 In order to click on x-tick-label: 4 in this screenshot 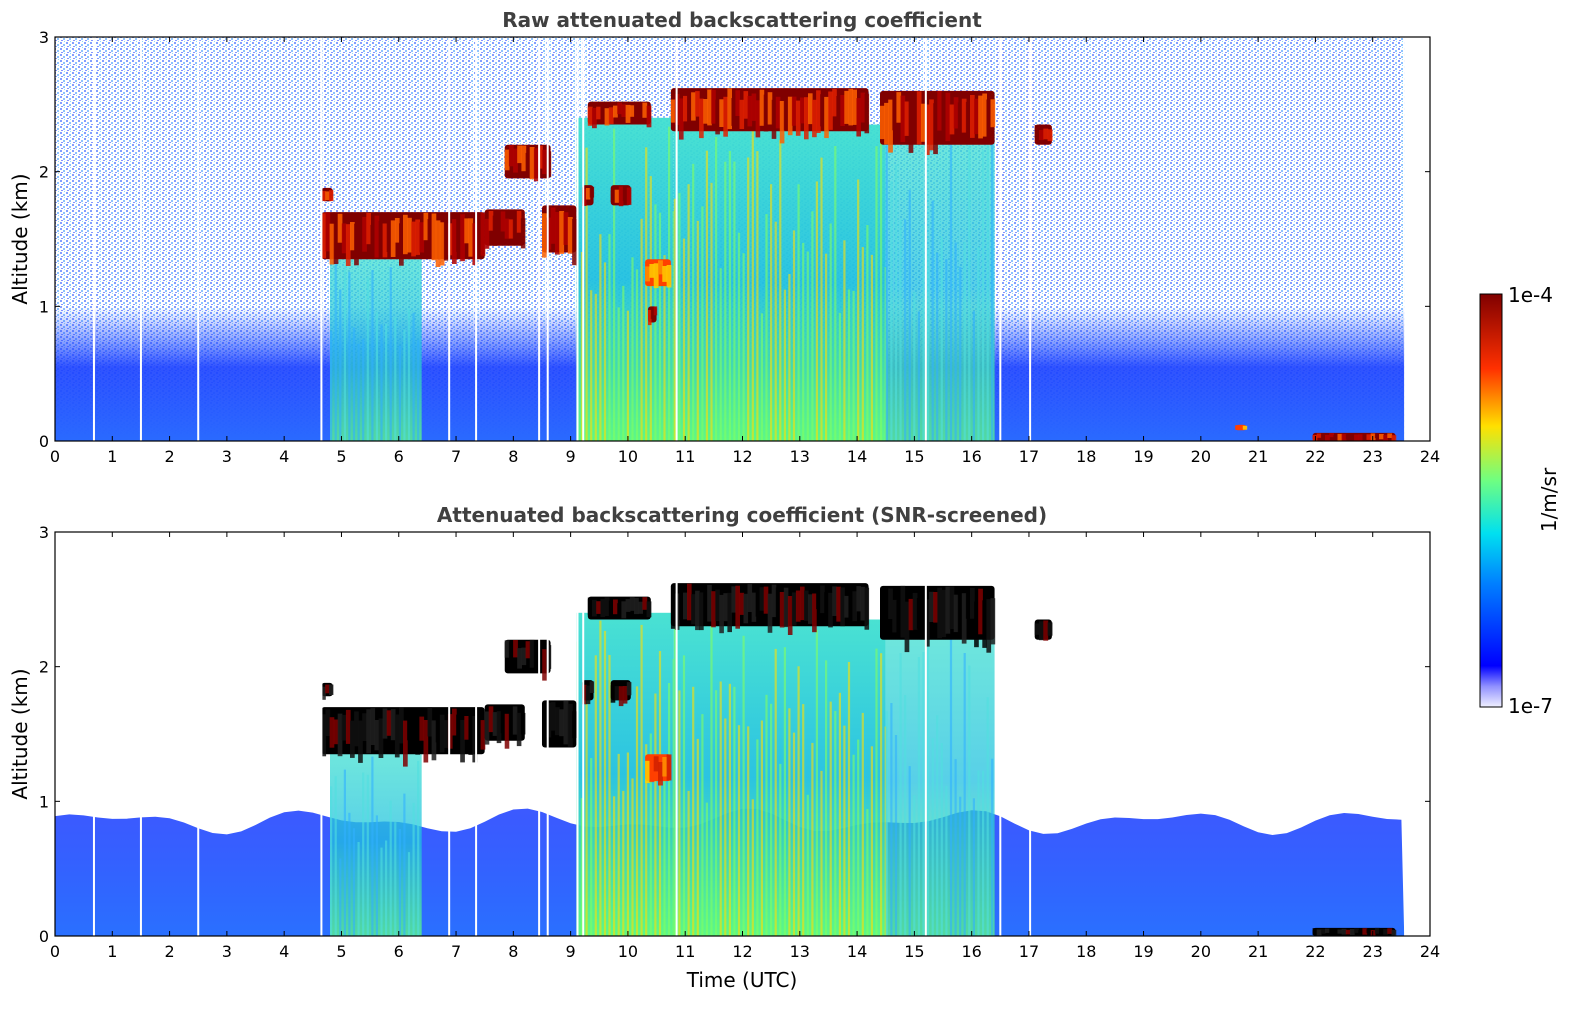, I will do `click(284, 951)`.